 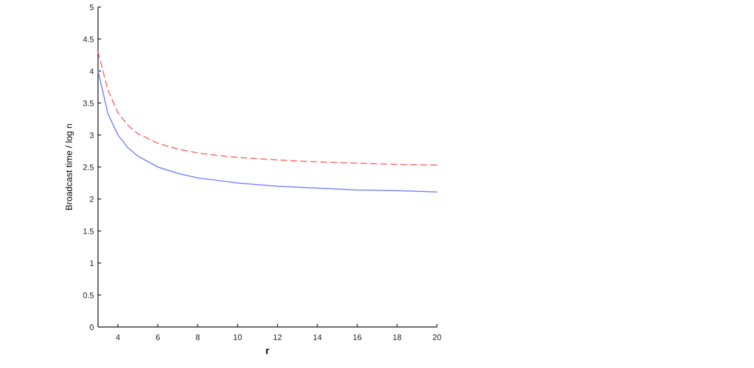 What do you see at coordinates (118, 337) in the screenshot?
I see `x-tick-label: 4` at bounding box center [118, 337].